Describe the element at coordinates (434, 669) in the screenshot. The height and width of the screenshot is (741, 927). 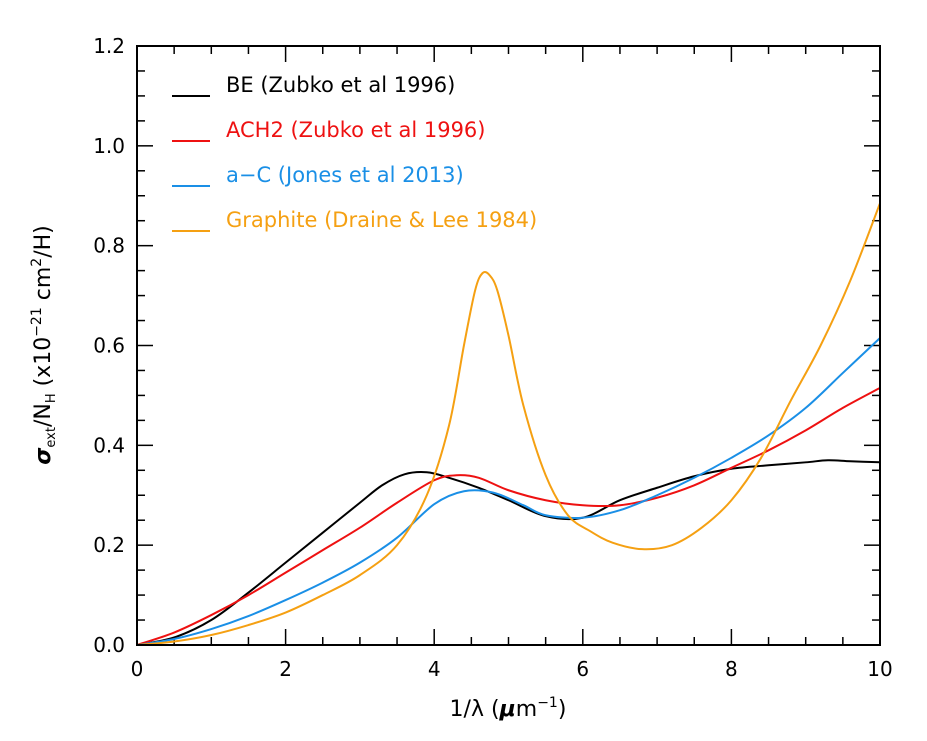
I see `x-tick-label: 4` at that location.